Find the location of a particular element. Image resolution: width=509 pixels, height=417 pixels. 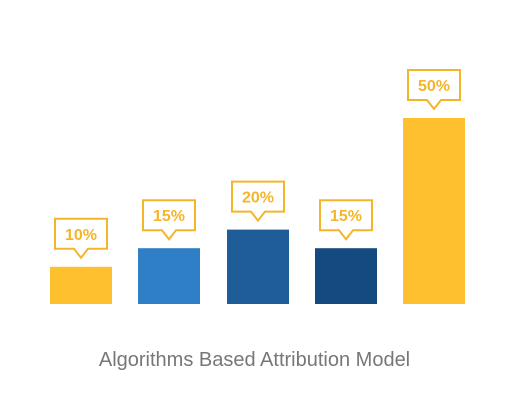

data-label-1: 10% is located at coordinates (81, 235).